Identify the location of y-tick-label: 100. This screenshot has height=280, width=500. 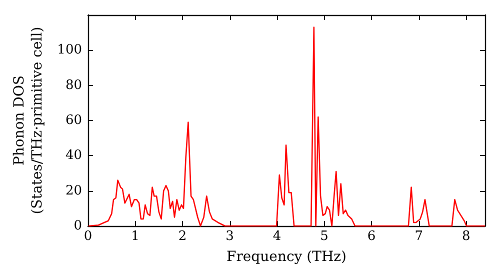
(69, 50).